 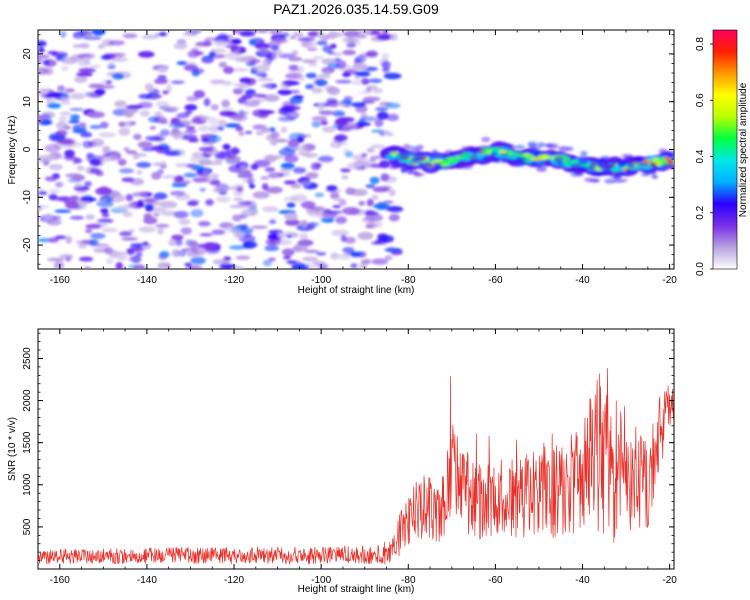 I want to click on colorbar-tick-label: 0.2, so click(x=700, y=212).